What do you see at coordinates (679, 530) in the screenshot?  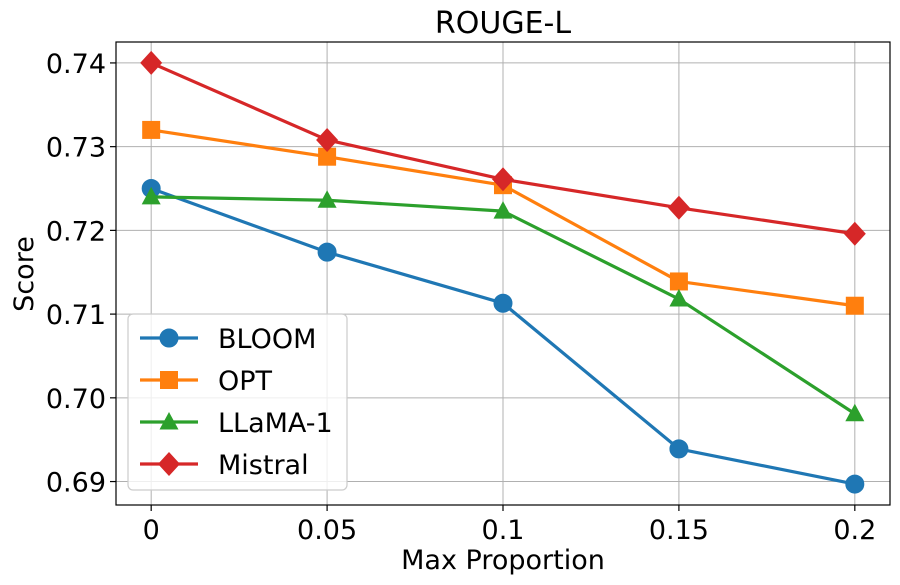 I see `x-tick-label: 0.15` at bounding box center [679, 530].